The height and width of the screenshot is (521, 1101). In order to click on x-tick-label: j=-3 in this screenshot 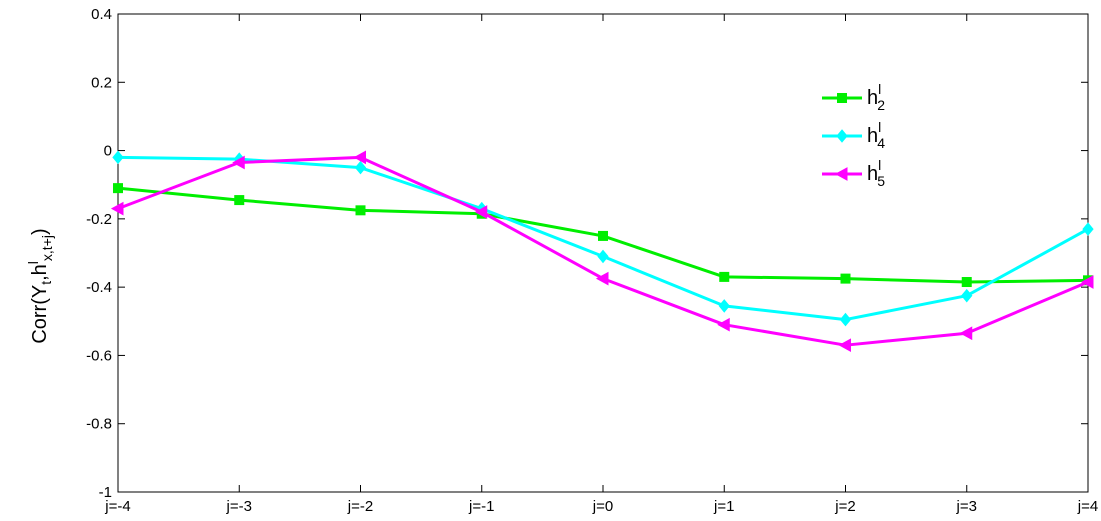, I will do `click(239, 506)`.